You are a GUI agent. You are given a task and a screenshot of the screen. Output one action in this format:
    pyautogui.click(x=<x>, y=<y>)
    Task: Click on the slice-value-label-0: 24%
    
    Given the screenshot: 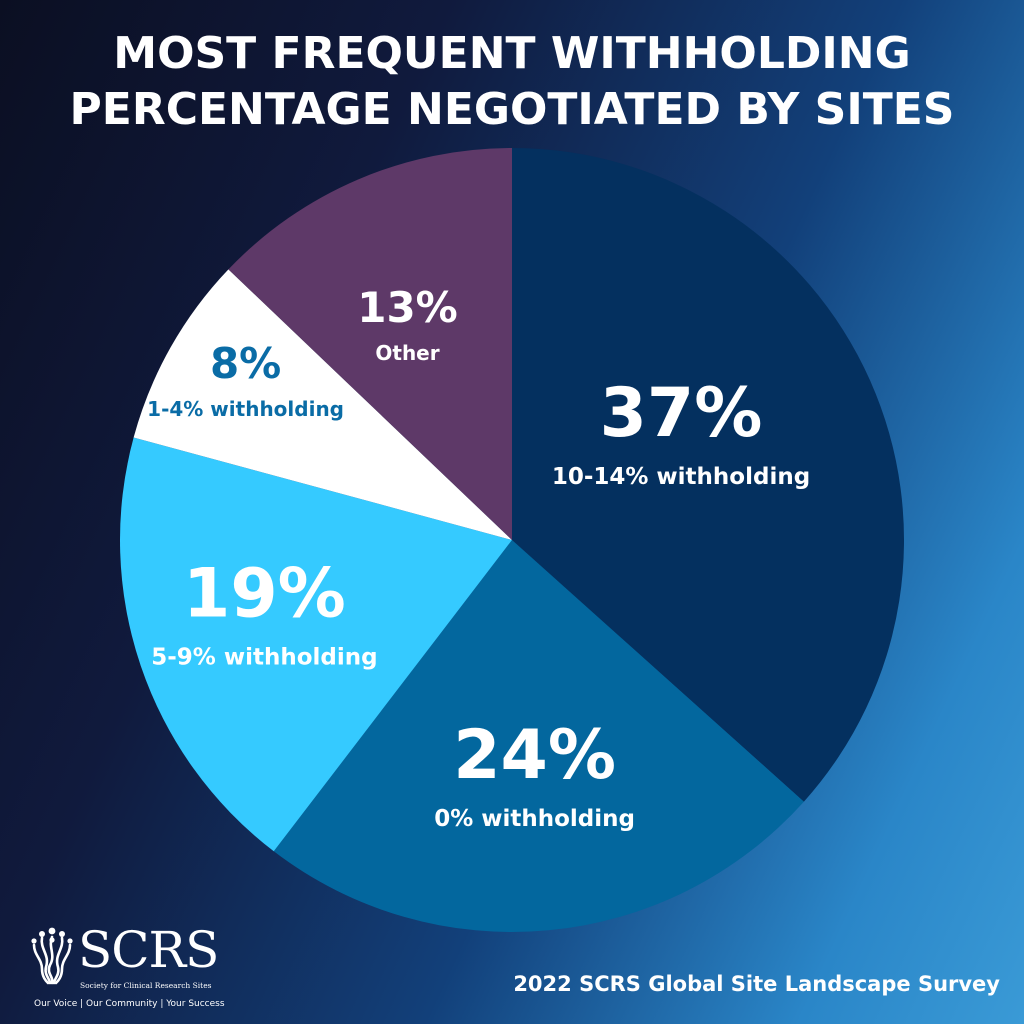 What is the action you would take?
    pyautogui.click(x=534, y=755)
    